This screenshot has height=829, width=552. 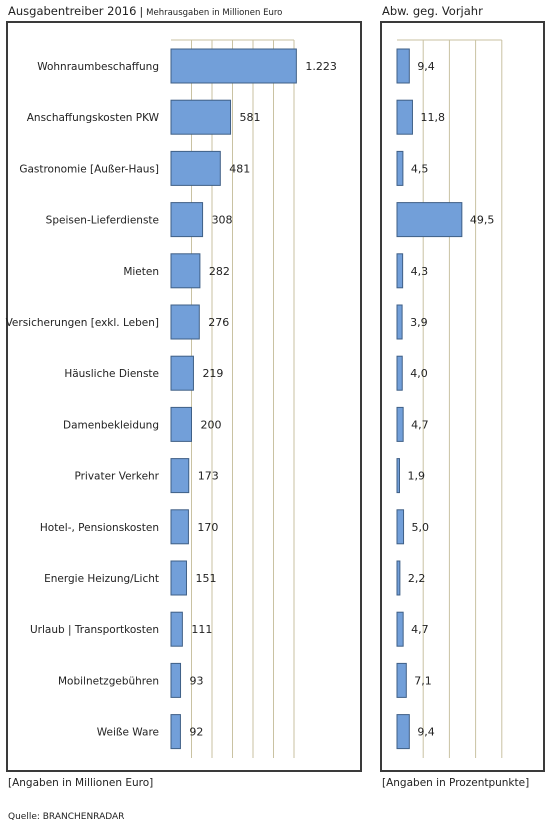 I want to click on category-label: Anschaffungskosten PKW, so click(x=93, y=118).